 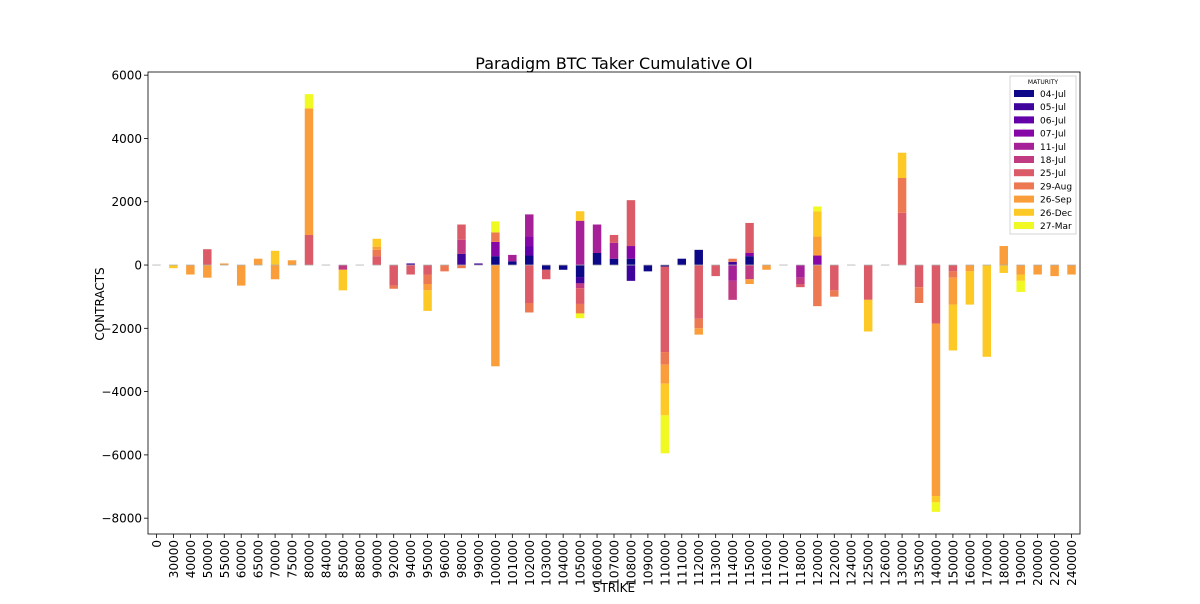 What do you see at coordinates (1043, 82) in the screenshot?
I see `legend-title: MATURITY` at bounding box center [1043, 82].